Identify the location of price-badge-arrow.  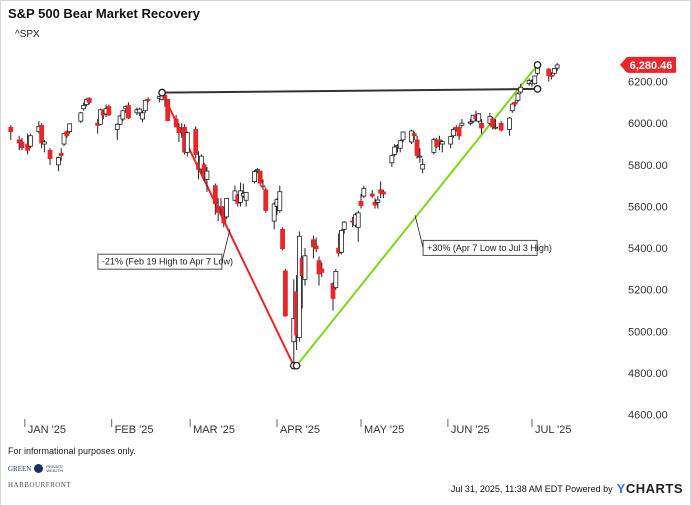
(623, 64).